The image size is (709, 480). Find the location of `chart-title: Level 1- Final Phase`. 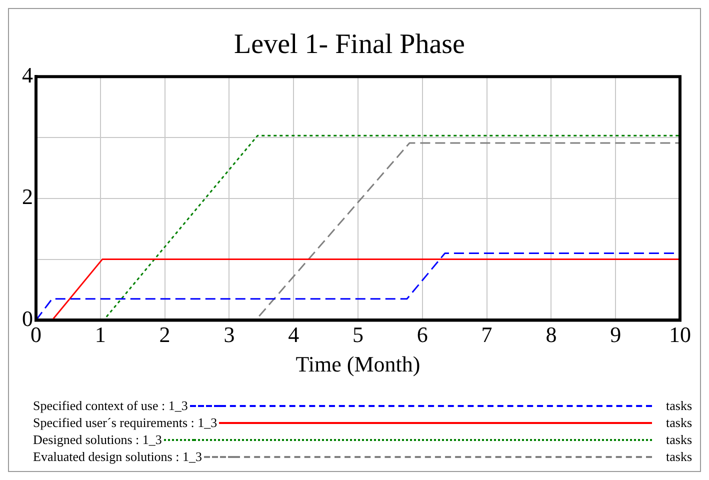

chart-title: Level 1- Final Phase is located at coordinates (349, 44).